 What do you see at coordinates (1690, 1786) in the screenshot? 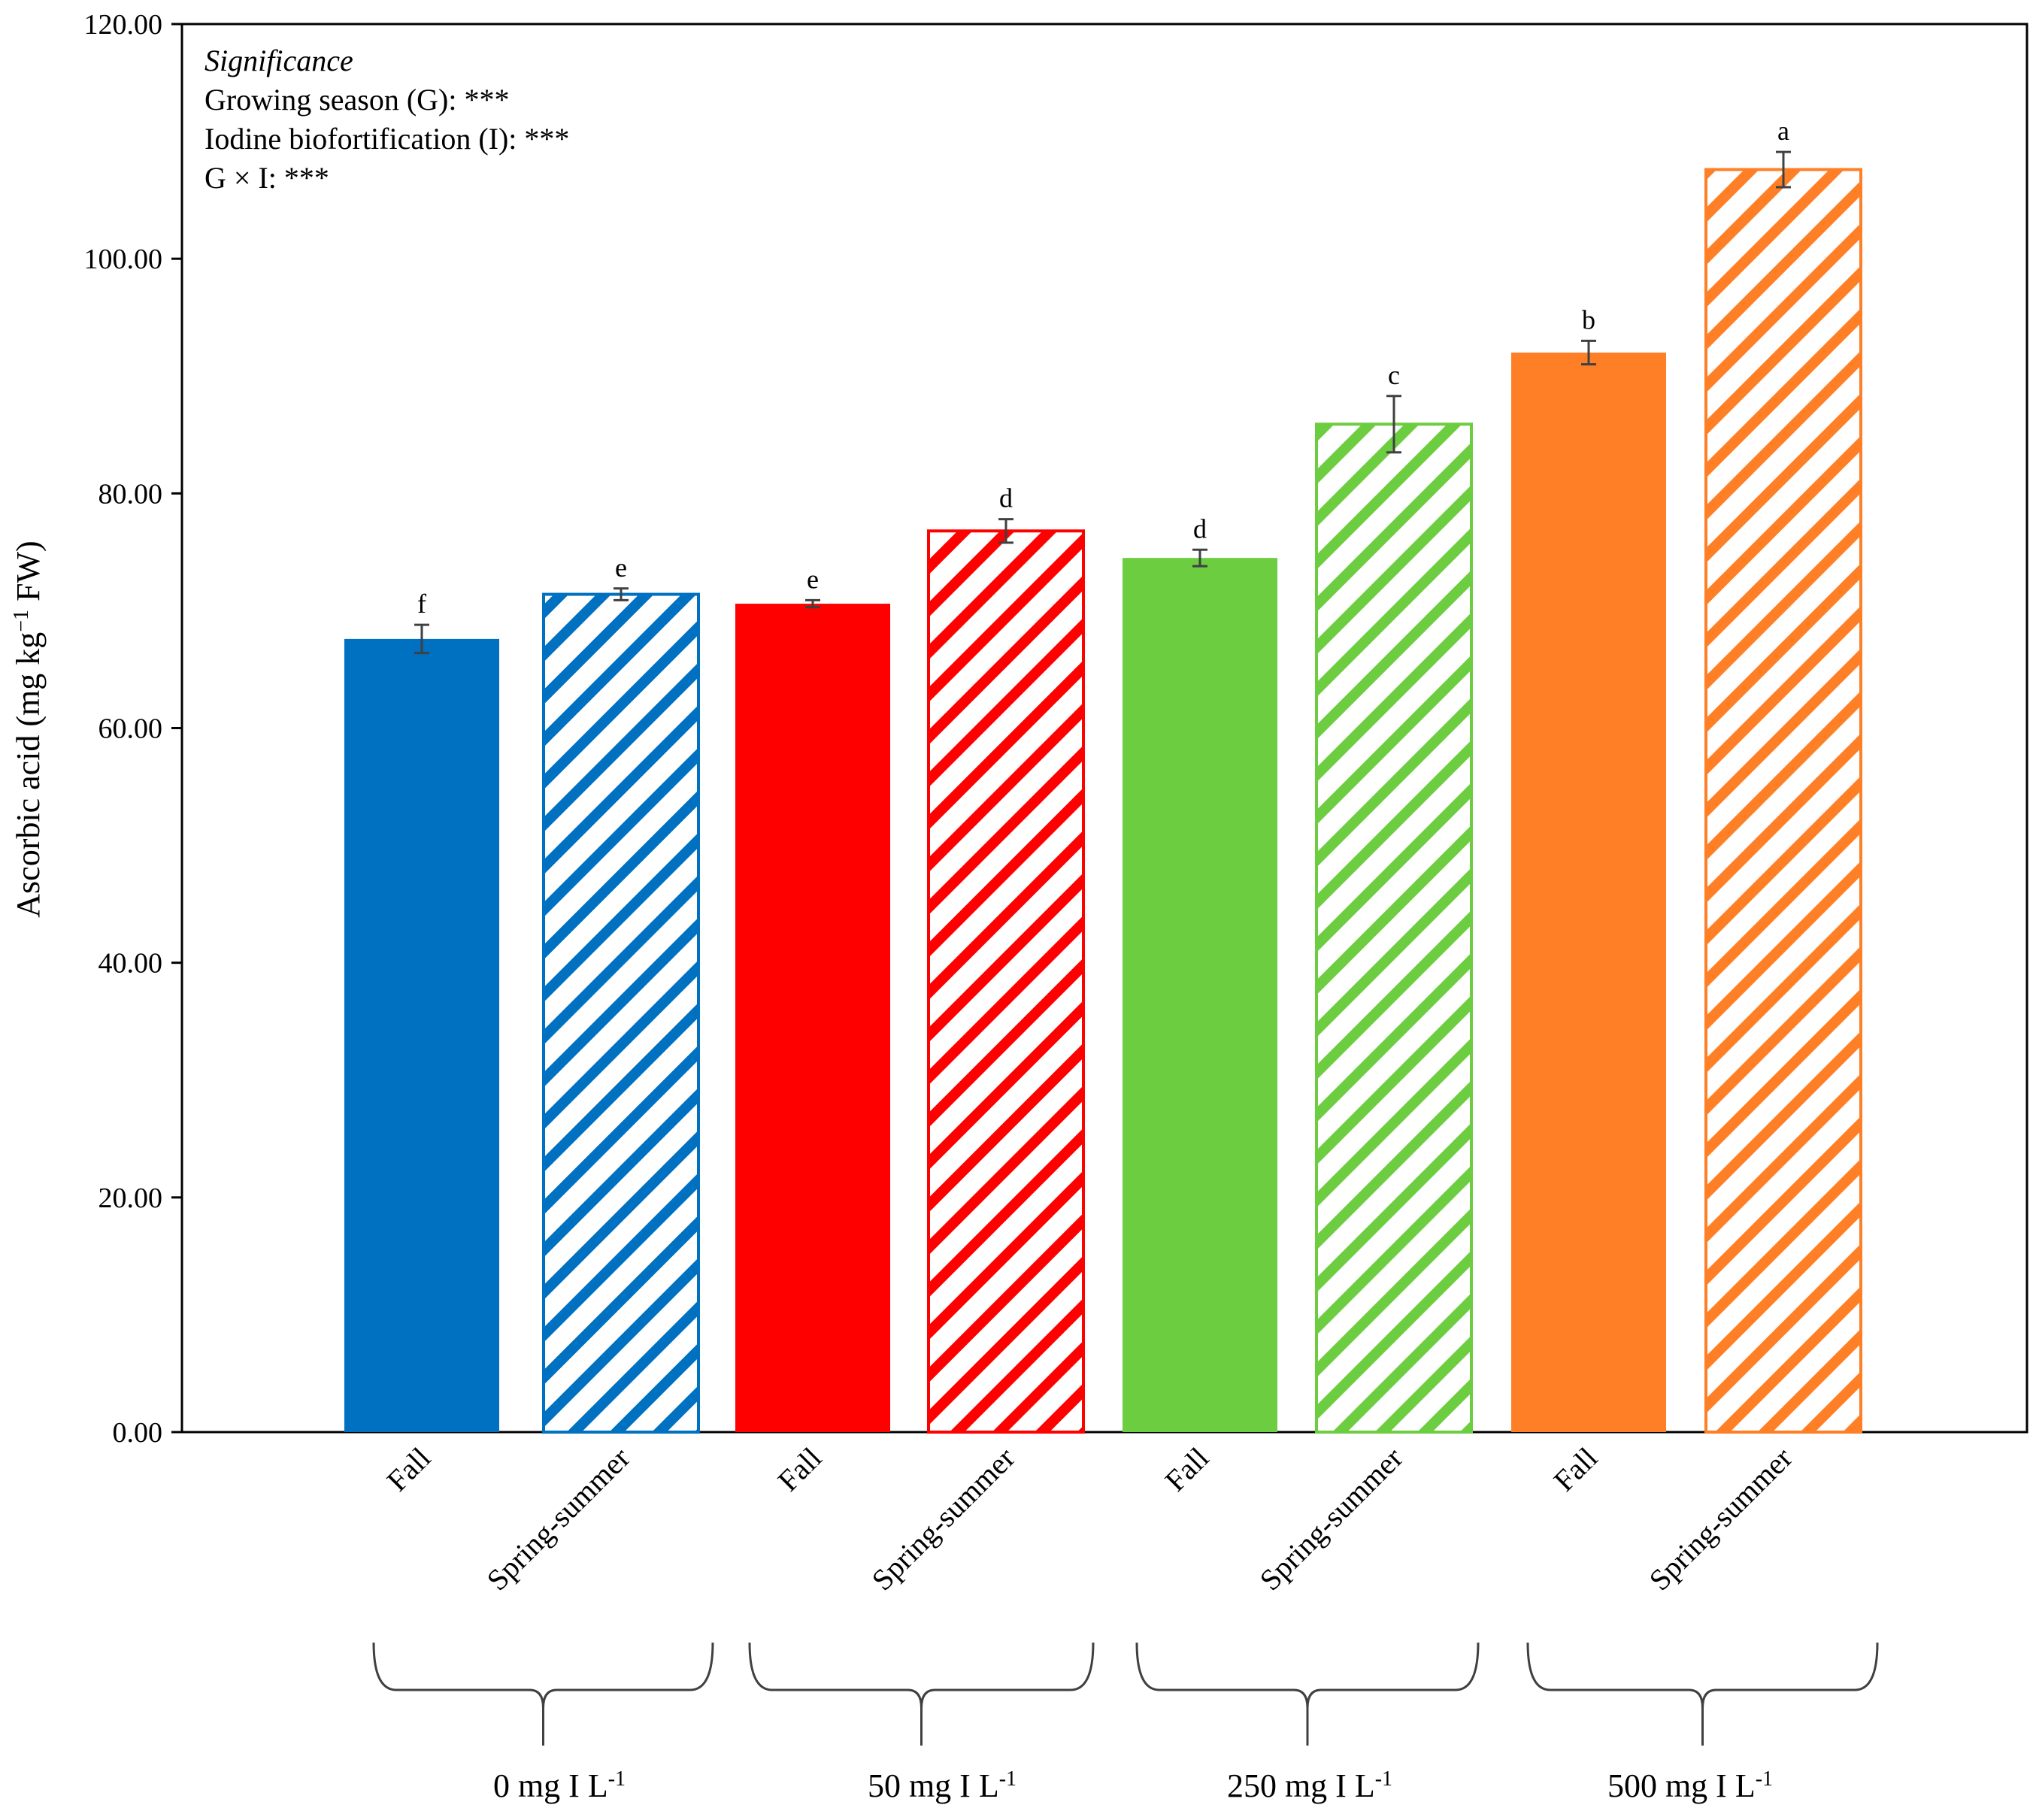
I see `group-label: 500 mg I L-1` at bounding box center [1690, 1786].